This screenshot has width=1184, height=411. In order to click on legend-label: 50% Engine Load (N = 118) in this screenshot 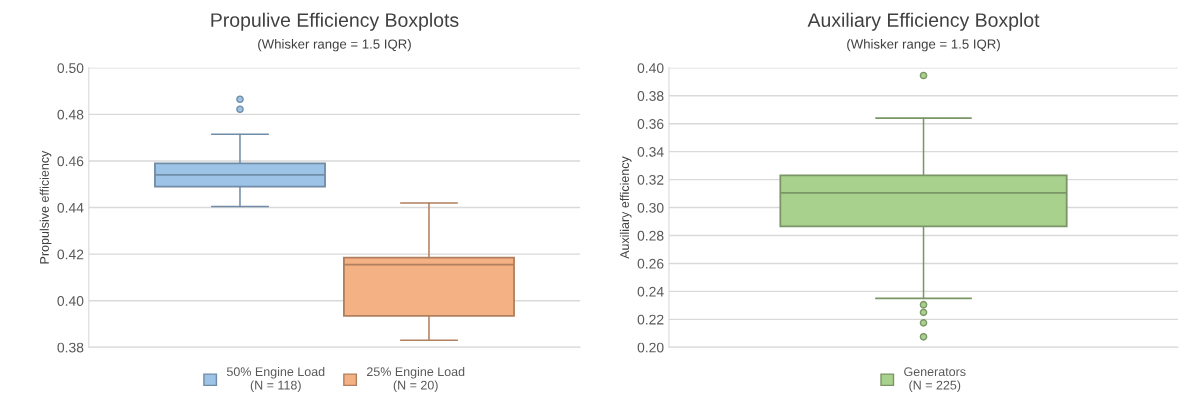, I will do `click(275, 379)`.